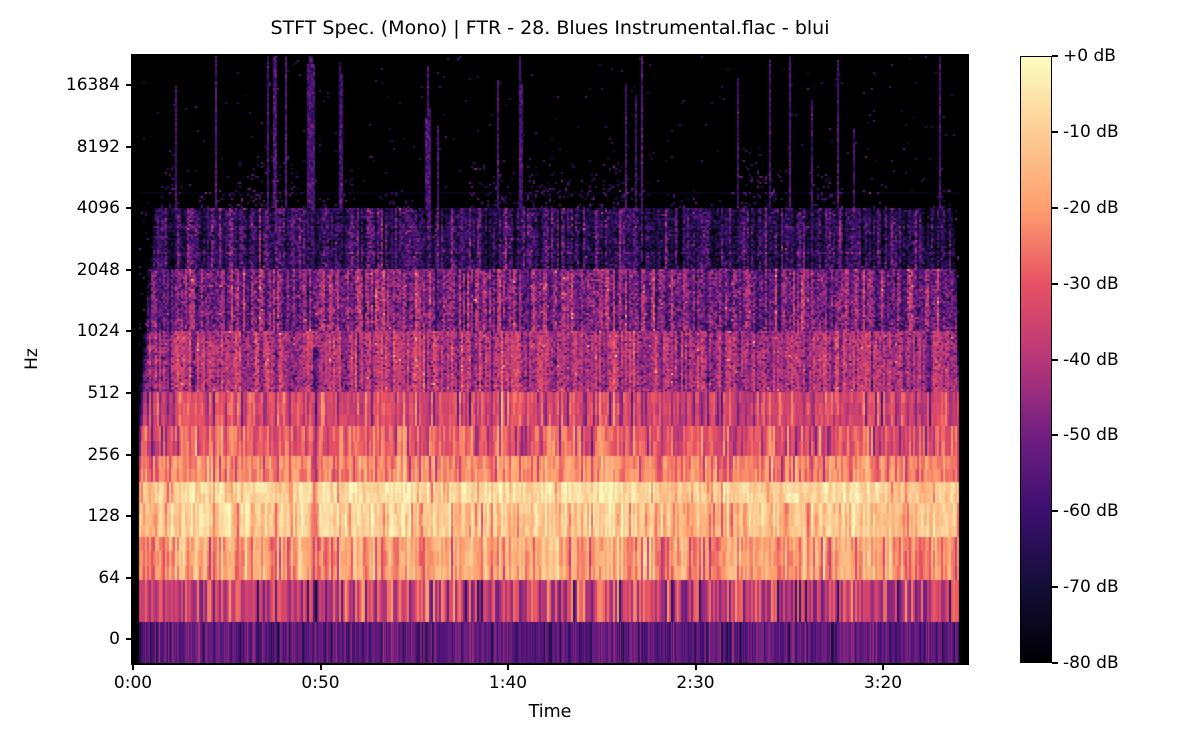 This screenshot has width=1200, height=750. Describe the element at coordinates (320, 683) in the screenshot. I see `x-tick-label: 0:50` at that location.